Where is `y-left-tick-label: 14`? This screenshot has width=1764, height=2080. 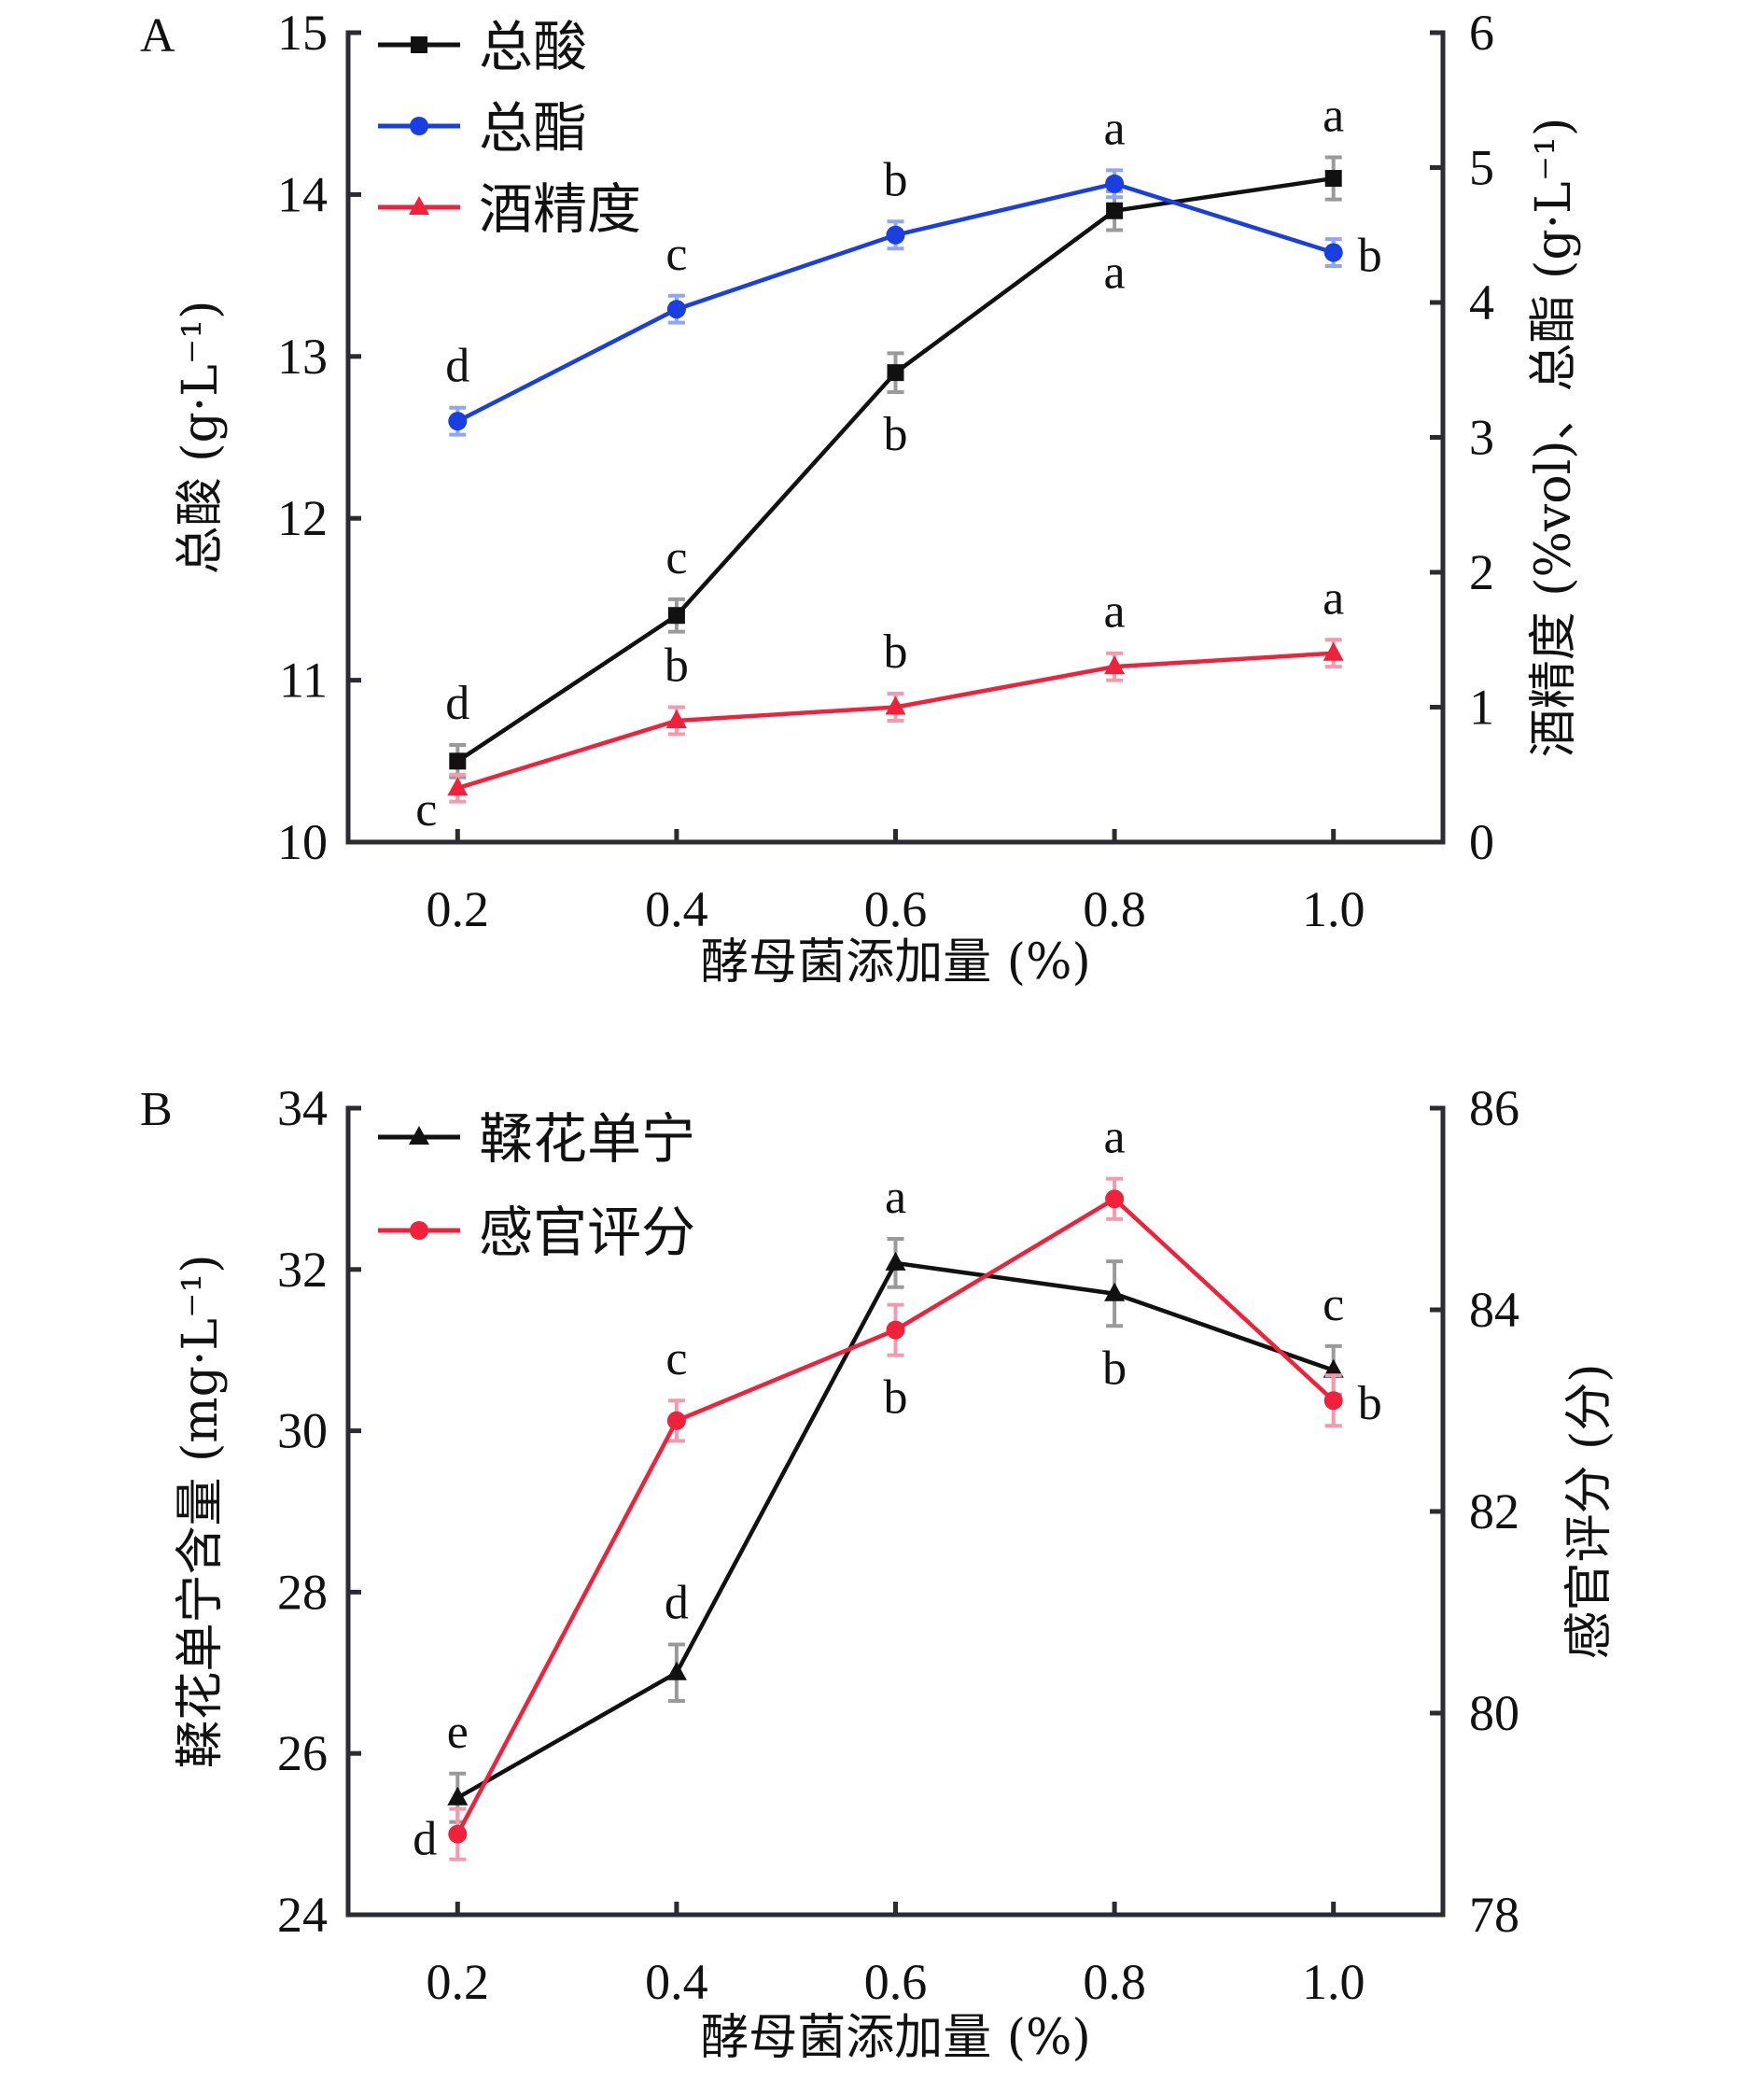 y-left-tick-label: 14 is located at coordinates (302, 194).